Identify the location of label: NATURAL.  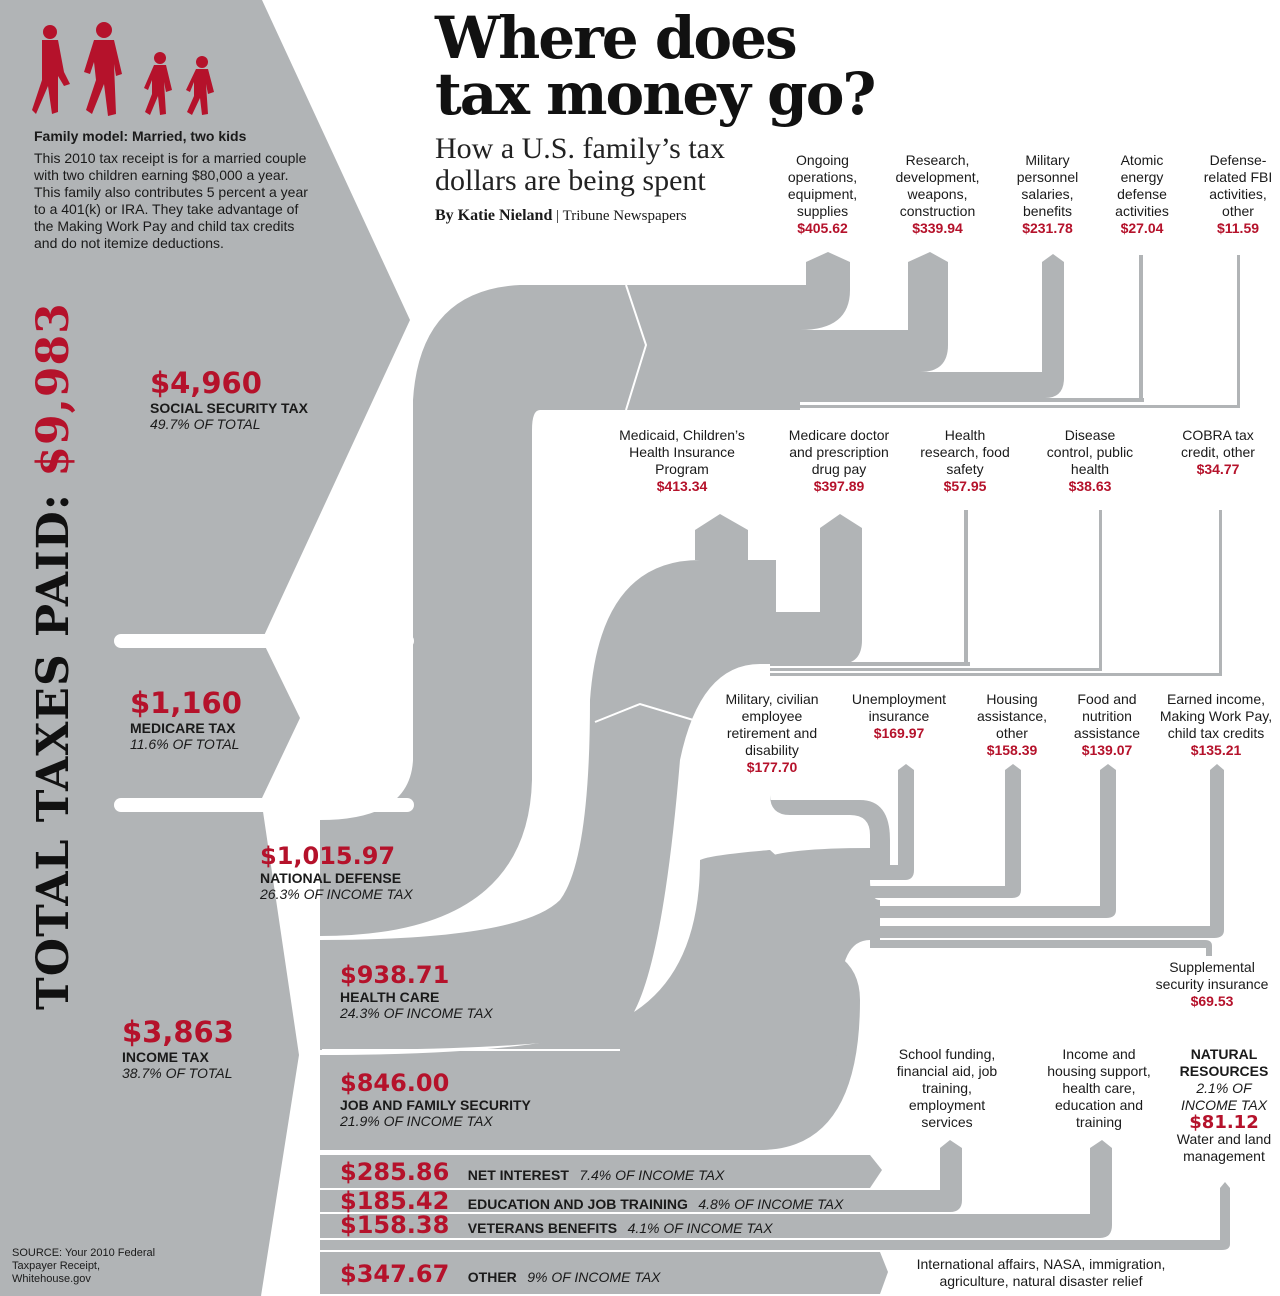
(1224, 1054).